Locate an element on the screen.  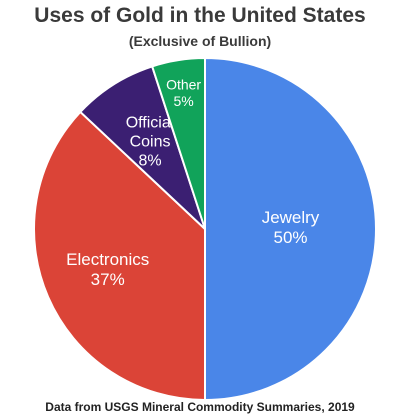
slice-label-electronics: Electronics 37% is located at coordinates (107, 270).